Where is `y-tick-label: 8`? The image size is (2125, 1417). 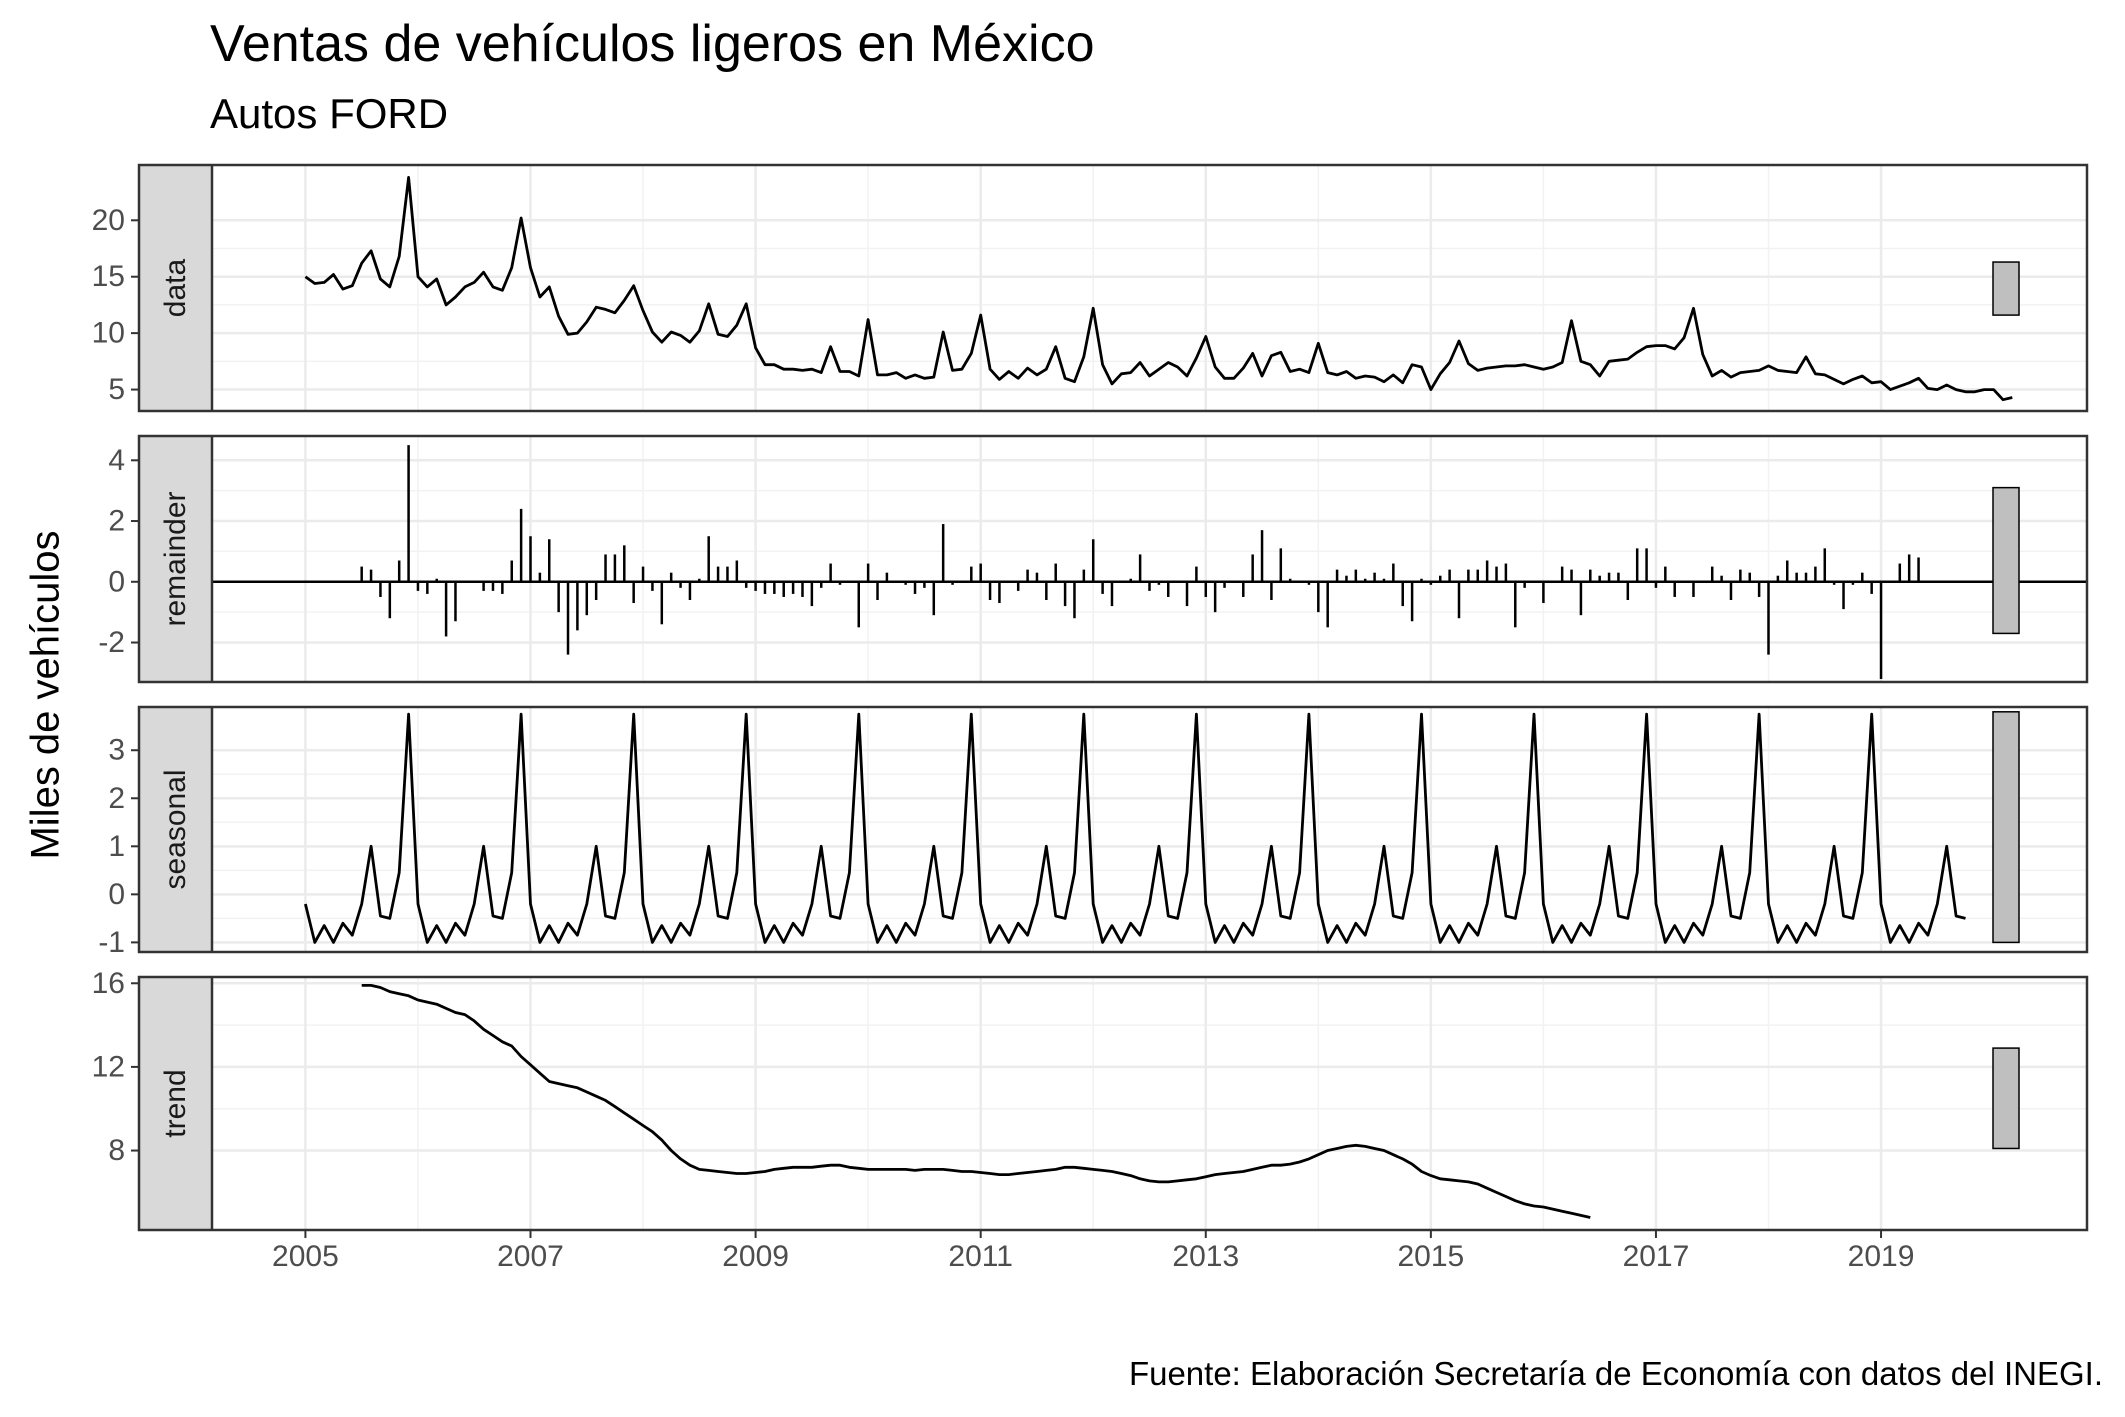
y-tick-label: 8 is located at coordinates (116, 1150).